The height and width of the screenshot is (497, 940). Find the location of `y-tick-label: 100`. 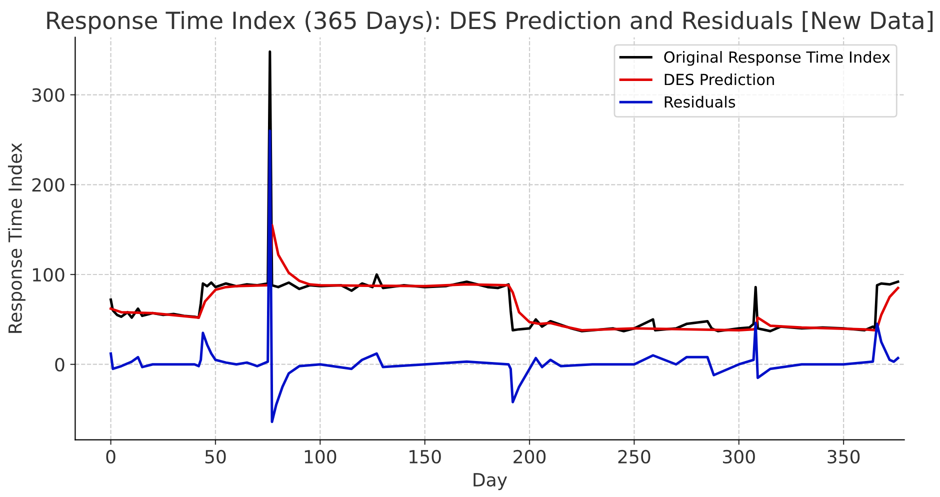

y-tick-label: 100 is located at coordinates (48, 275).